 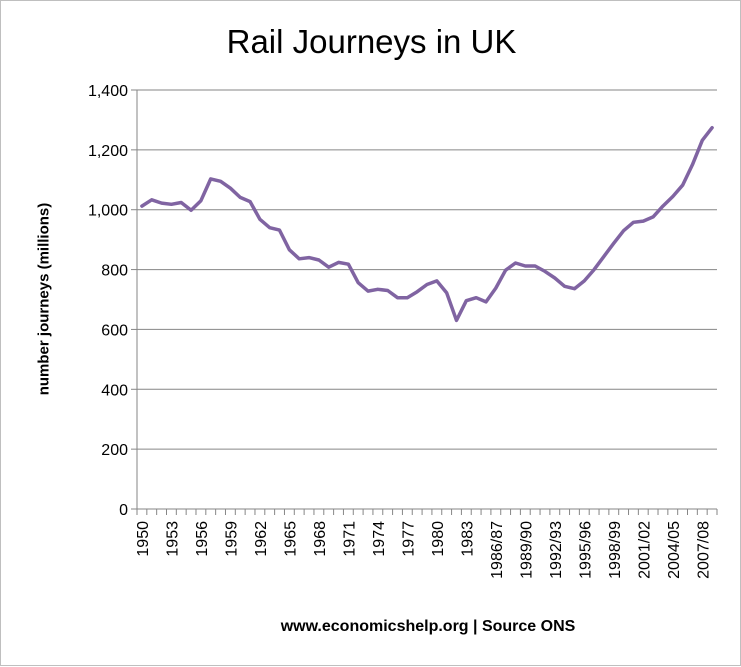 What do you see at coordinates (114, 330) in the screenshot?
I see `y-tick-label: 600` at bounding box center [114, 330].